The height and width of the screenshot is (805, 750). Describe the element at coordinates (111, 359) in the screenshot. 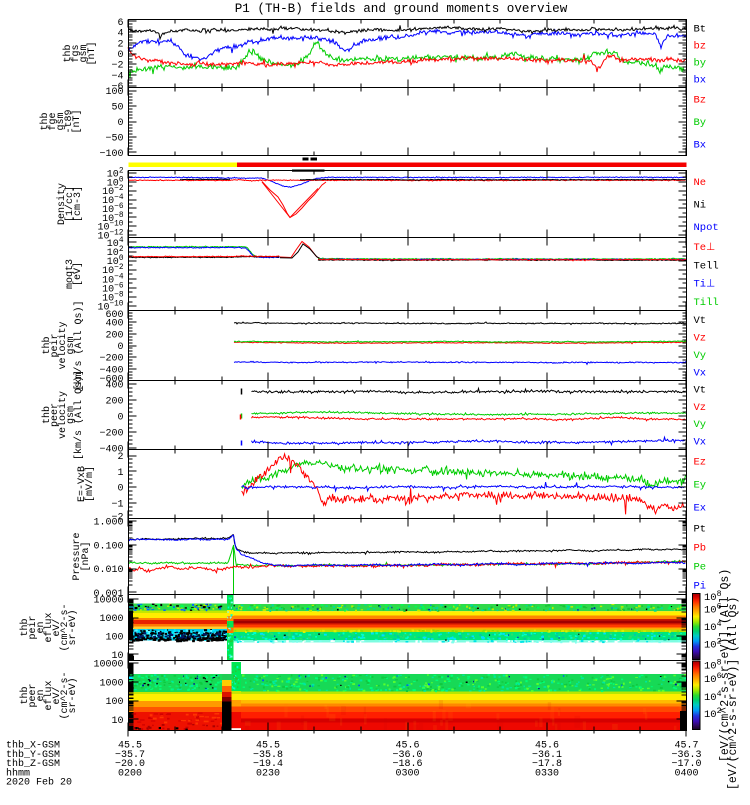

I see `svg-text: −200` at that location.